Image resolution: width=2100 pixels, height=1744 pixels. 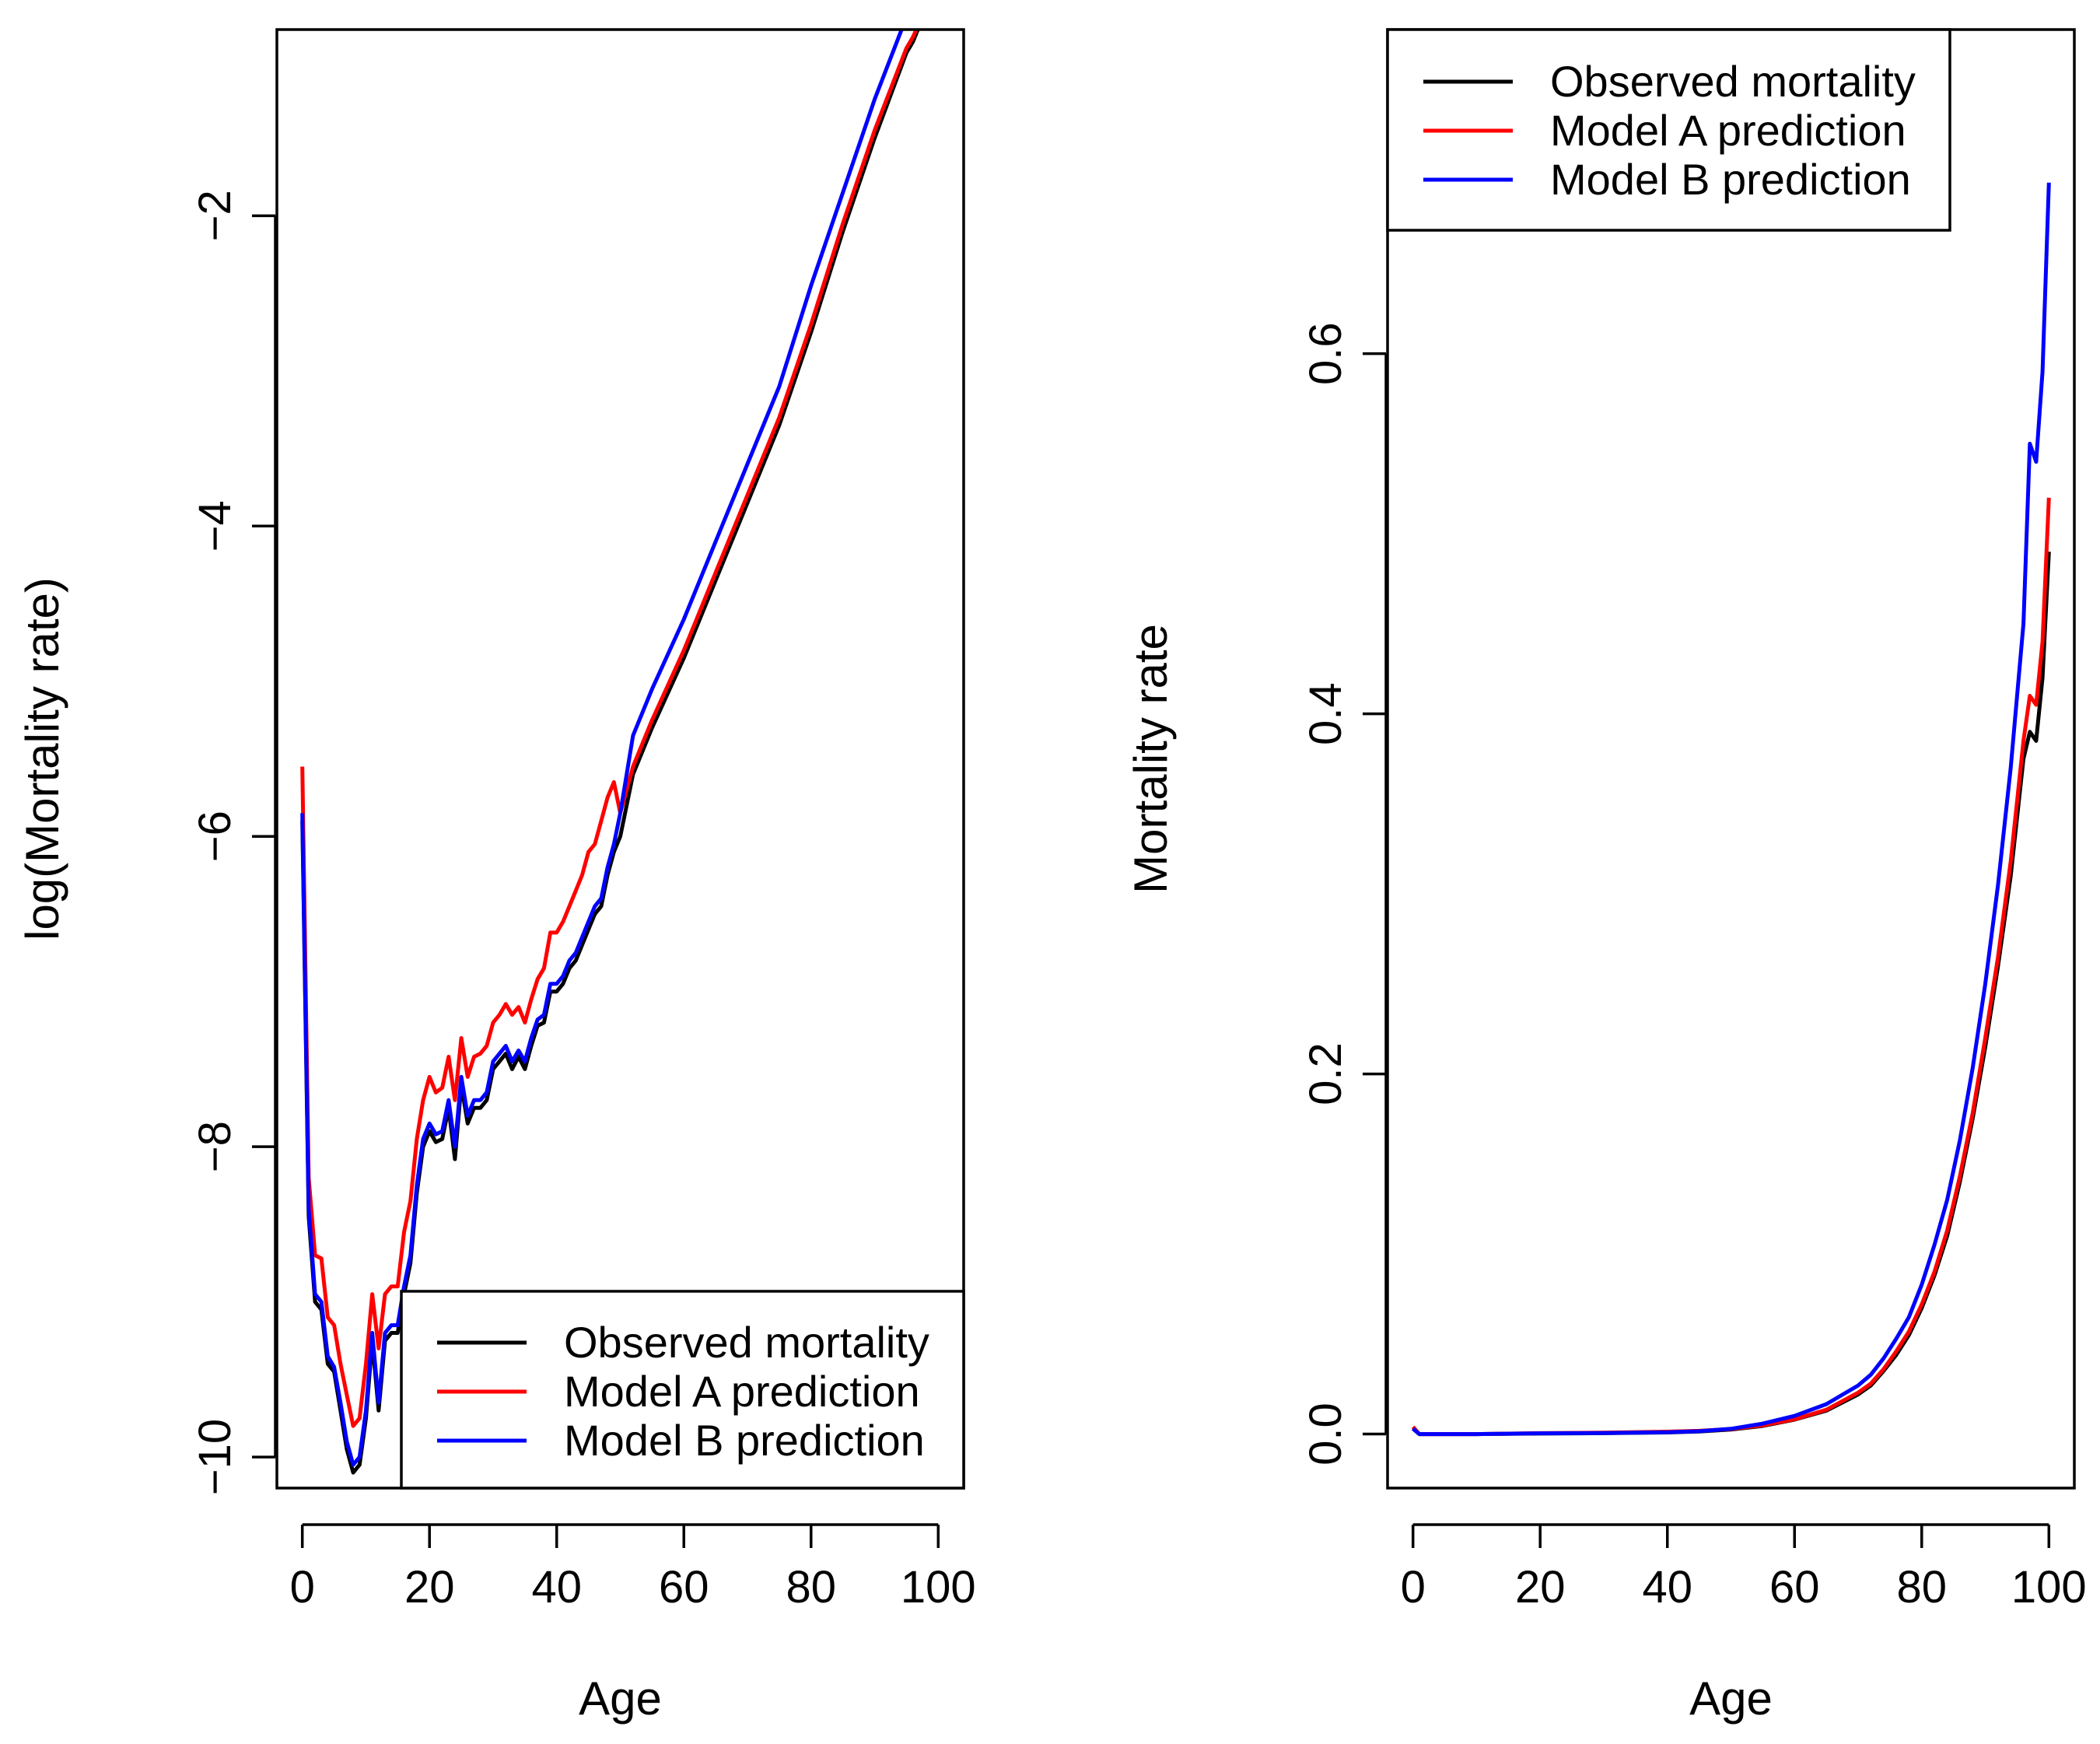 I want to click on right-y-tick-label: 0.0, so click(x=1325, y=1434).